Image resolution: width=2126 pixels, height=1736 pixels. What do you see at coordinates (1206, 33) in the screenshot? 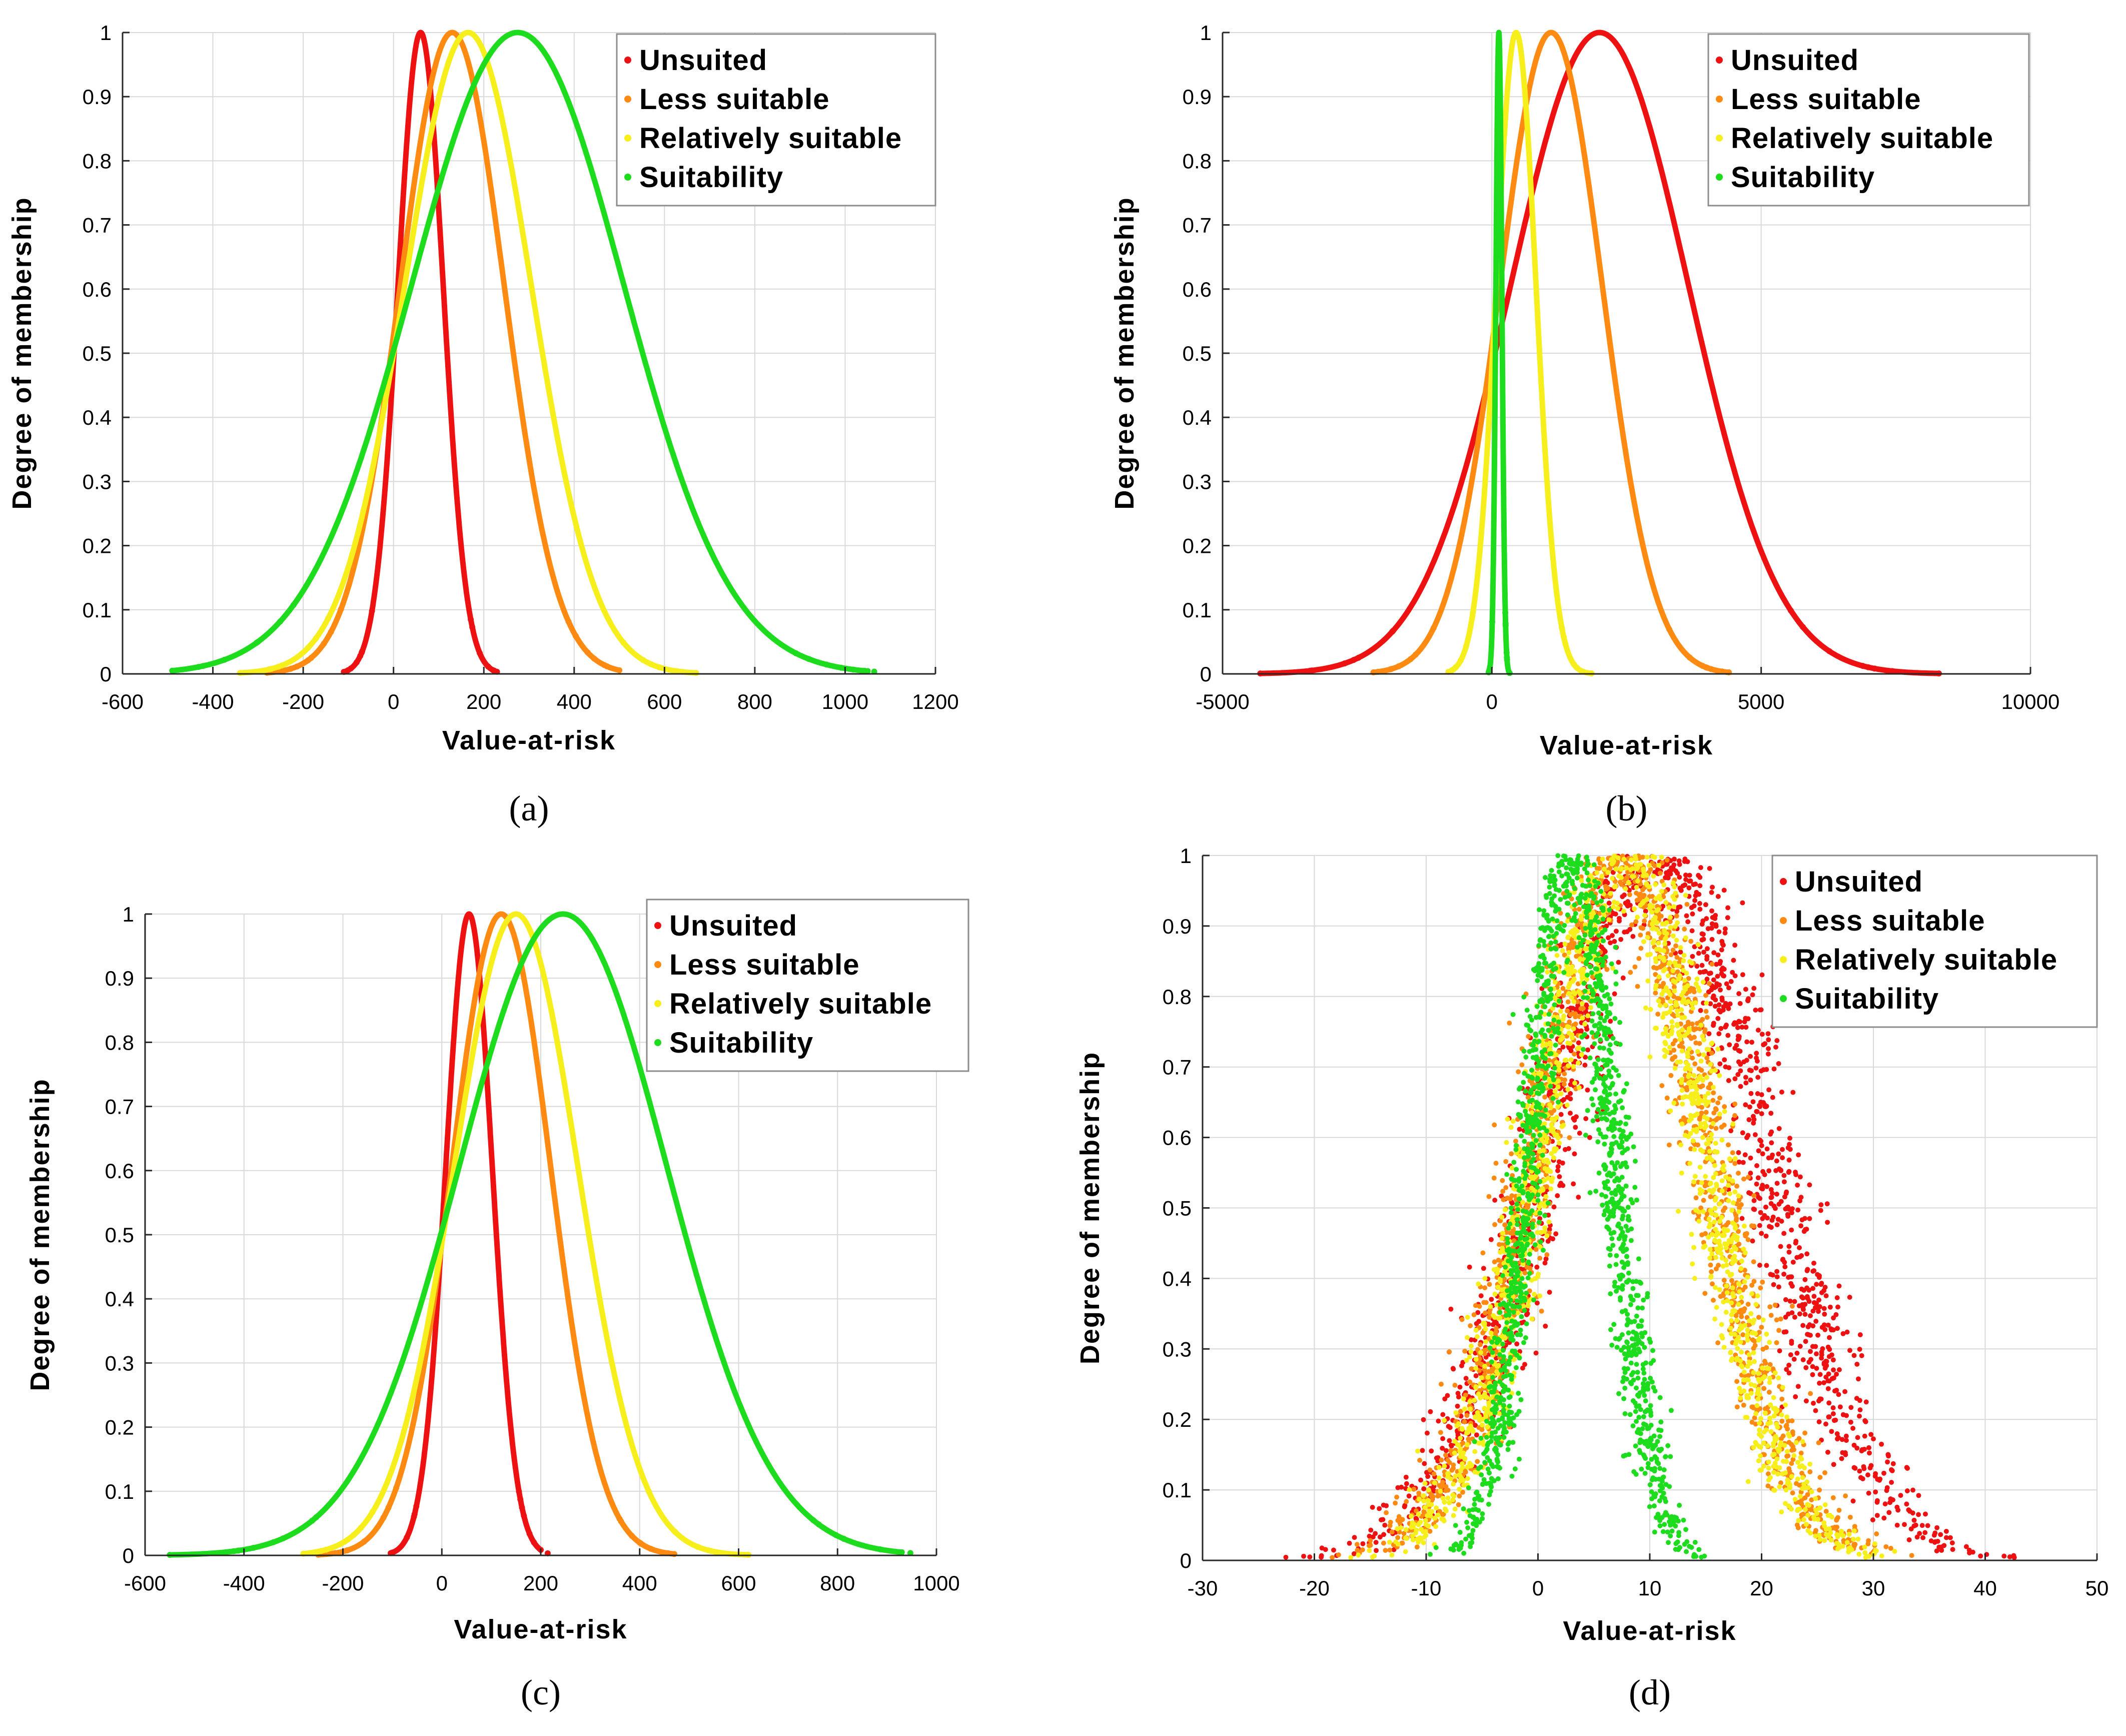
I see `y-tick-label: 1` at bounding box center [1206, 33].